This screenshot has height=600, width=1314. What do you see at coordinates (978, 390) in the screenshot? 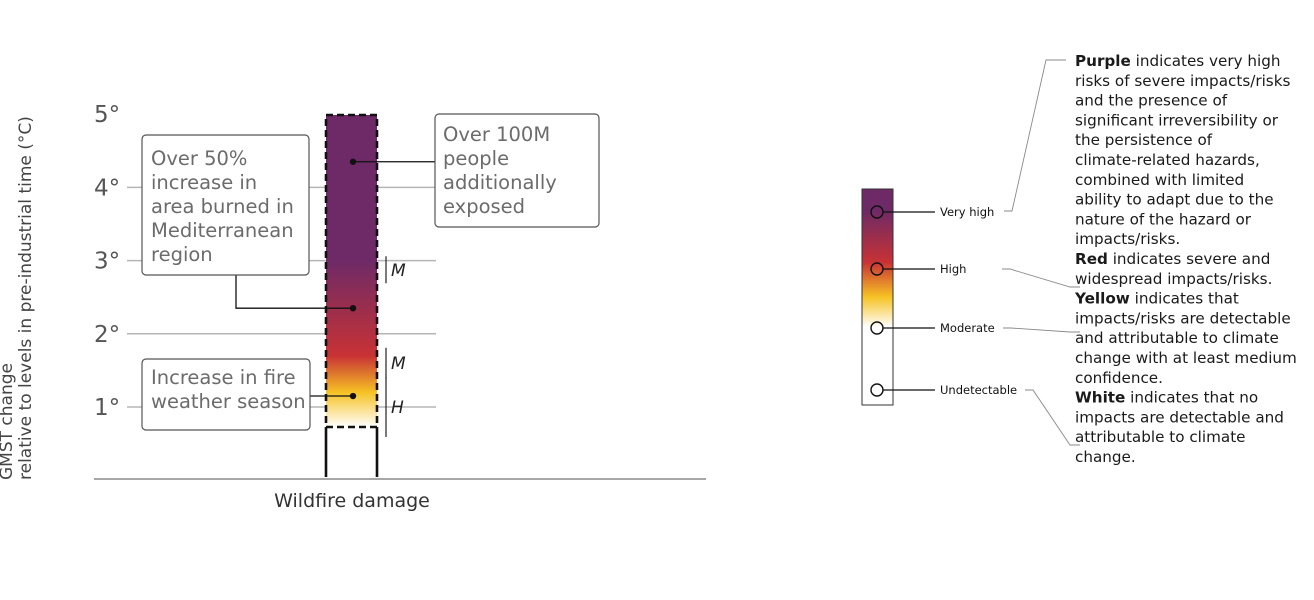
I see `key-label-undetectable: Undetectable` at bounding box center [978, 390].